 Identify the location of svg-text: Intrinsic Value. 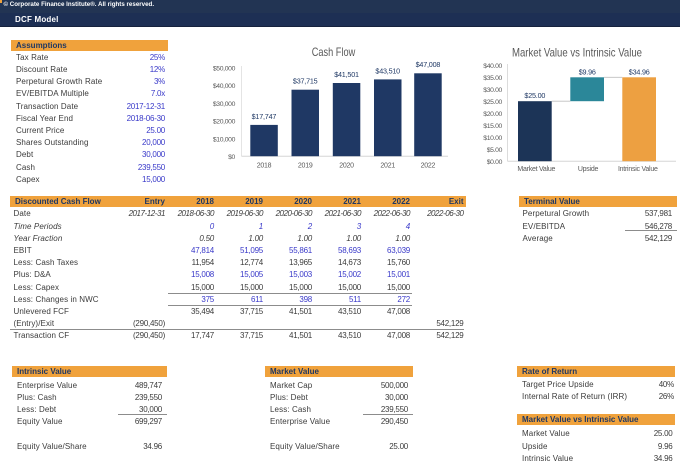
(638, 169).